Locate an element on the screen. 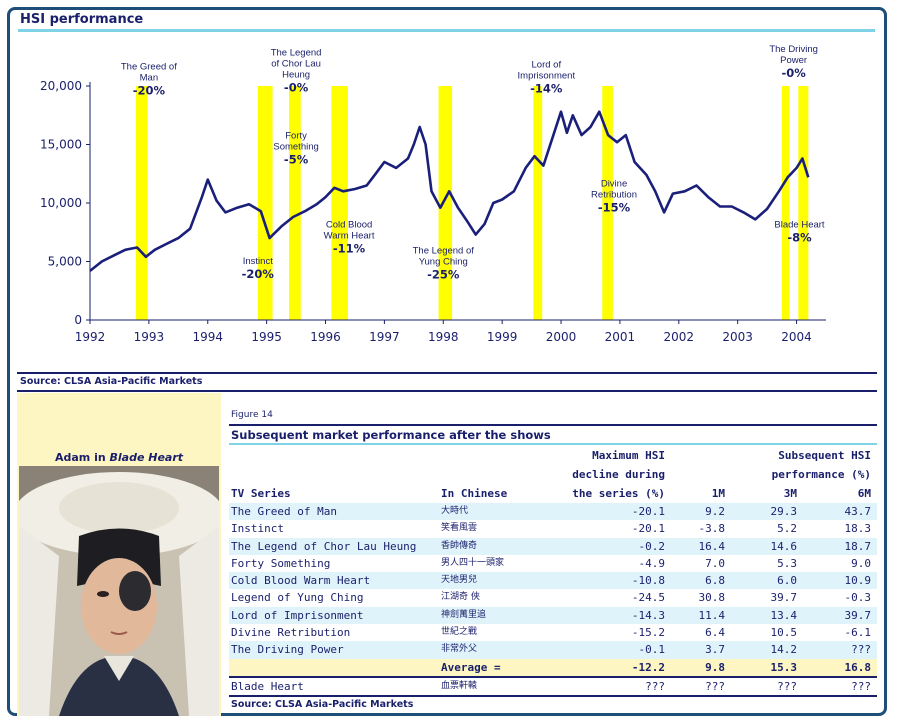 The image size is (900, 727). blade-heart-row: Blade Heart 血票軒轅???????????? is located at coordinates (553, 686).